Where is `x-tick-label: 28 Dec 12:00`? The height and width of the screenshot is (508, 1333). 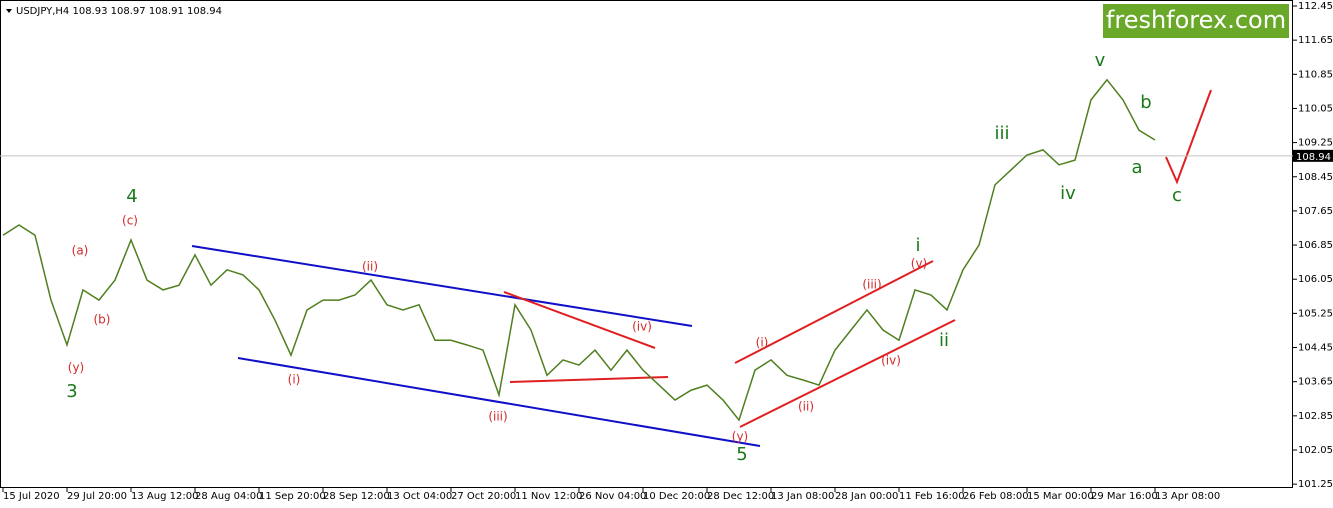
x-tick-label: 28 Dec 12:00 is located at coordinates (740, 496).